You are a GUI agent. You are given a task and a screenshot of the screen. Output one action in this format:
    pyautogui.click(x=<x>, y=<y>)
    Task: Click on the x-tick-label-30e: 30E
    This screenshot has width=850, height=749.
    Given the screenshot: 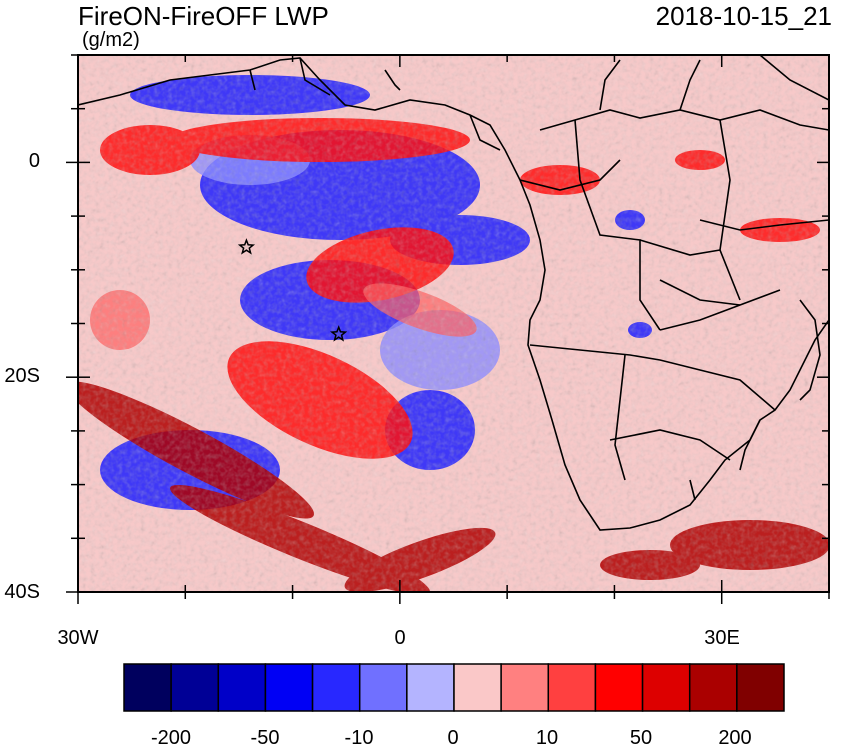 What is the action you would take?
    pyautogui.click(x=722, y=638)
    